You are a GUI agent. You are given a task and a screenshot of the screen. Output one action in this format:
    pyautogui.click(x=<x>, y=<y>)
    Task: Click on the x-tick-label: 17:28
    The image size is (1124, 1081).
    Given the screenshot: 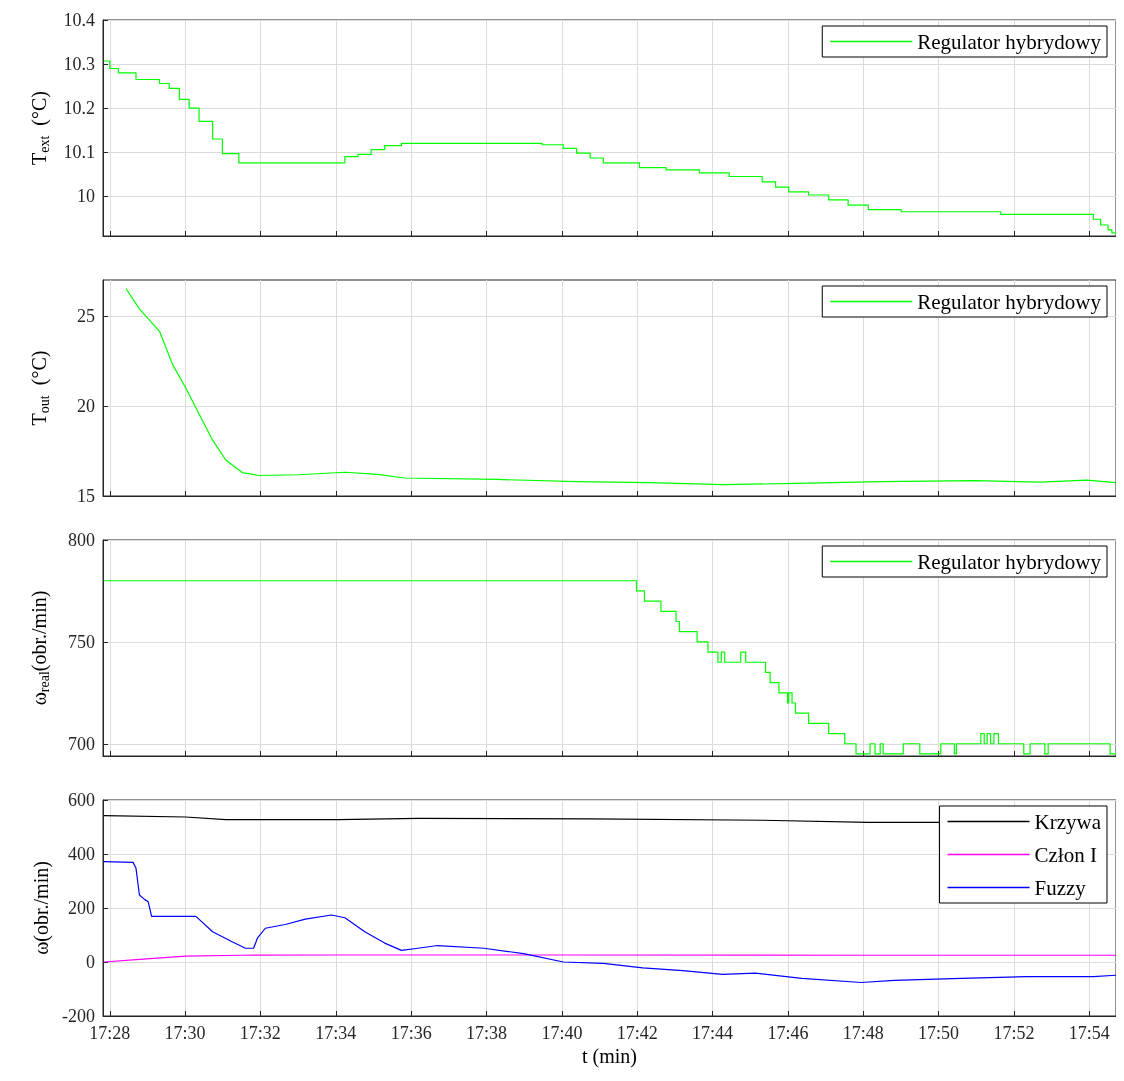 What is the action you would take?
    pyautogui.click(x=110, y=1033)
    